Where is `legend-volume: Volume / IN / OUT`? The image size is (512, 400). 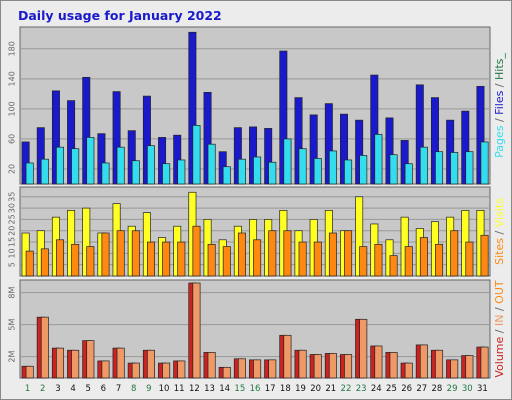
legend-volume: Volume / IN / OUT is located at coordinates (499, 329).